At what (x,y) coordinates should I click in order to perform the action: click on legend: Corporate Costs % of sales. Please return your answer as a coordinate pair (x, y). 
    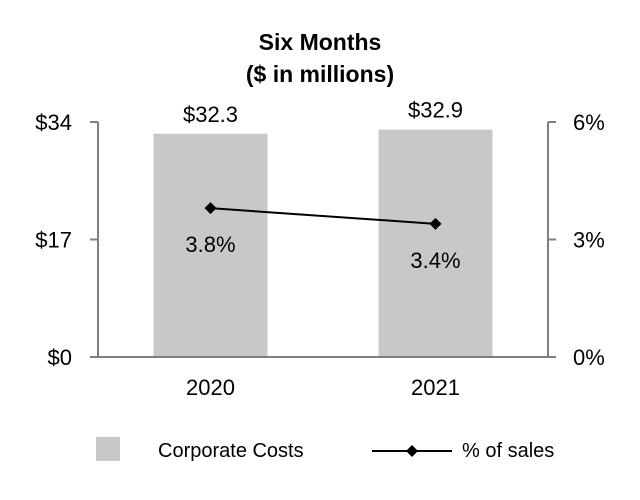
    Looking at the image, I should click on (325, 449).